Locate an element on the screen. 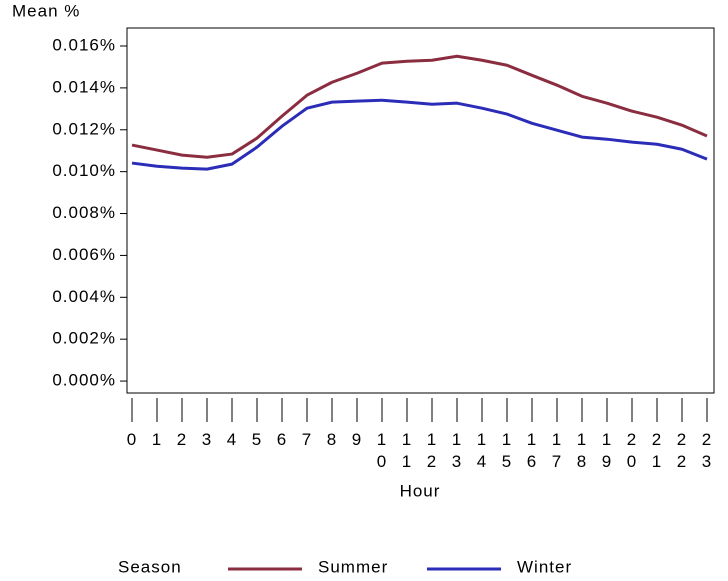 Image resolution: width=728 pixels, height=581 pixels. y-tick-label: 0.006% is located at coordinates (84, 254).